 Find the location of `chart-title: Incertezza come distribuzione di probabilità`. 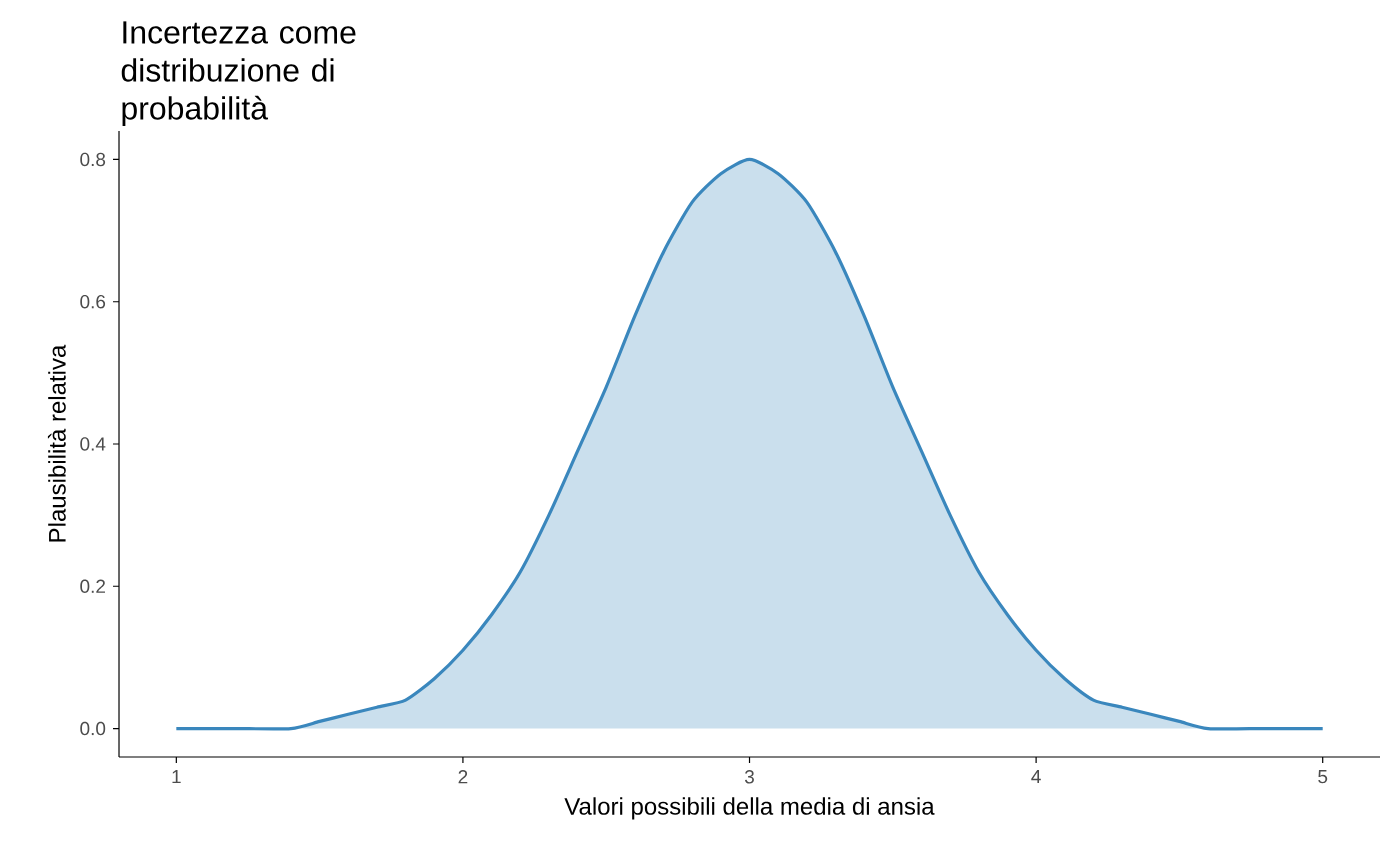

chart-title: Incertezza come distribuzione di probabilità is located at coordinates (238, 74).